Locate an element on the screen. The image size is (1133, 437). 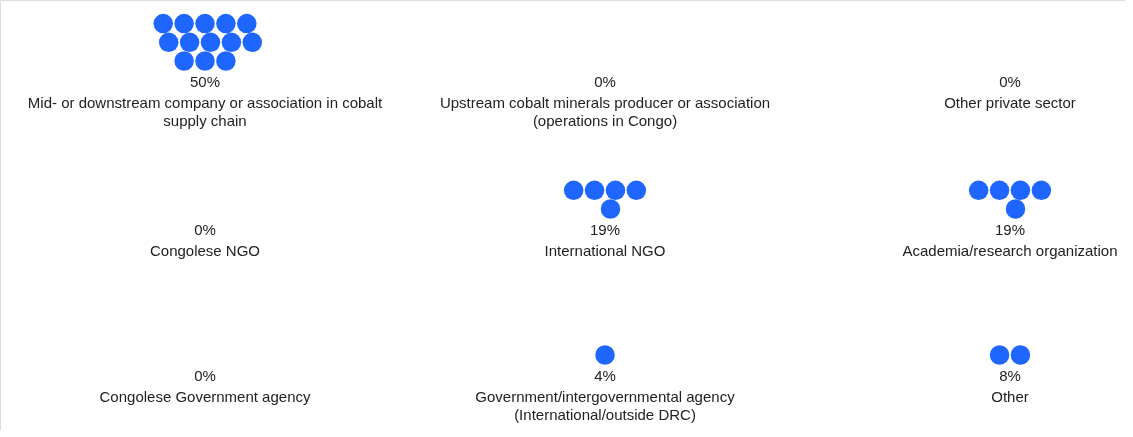
category-label: Other private sector is located at coordinates (1010, 102).